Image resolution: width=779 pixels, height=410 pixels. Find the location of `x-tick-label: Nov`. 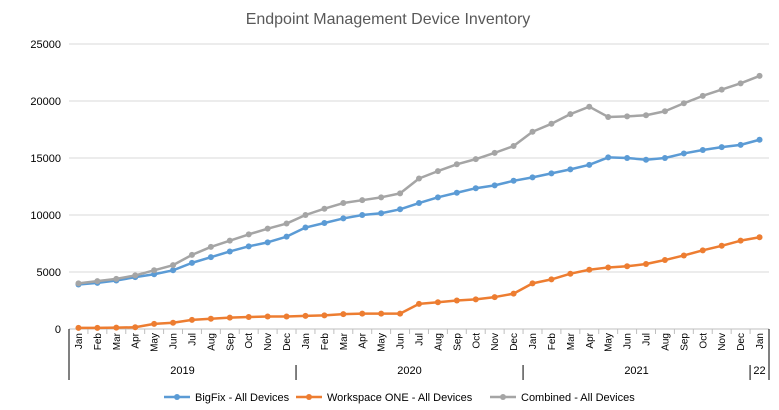

x-tick-label: Nov is located at coordinates (722, 342).